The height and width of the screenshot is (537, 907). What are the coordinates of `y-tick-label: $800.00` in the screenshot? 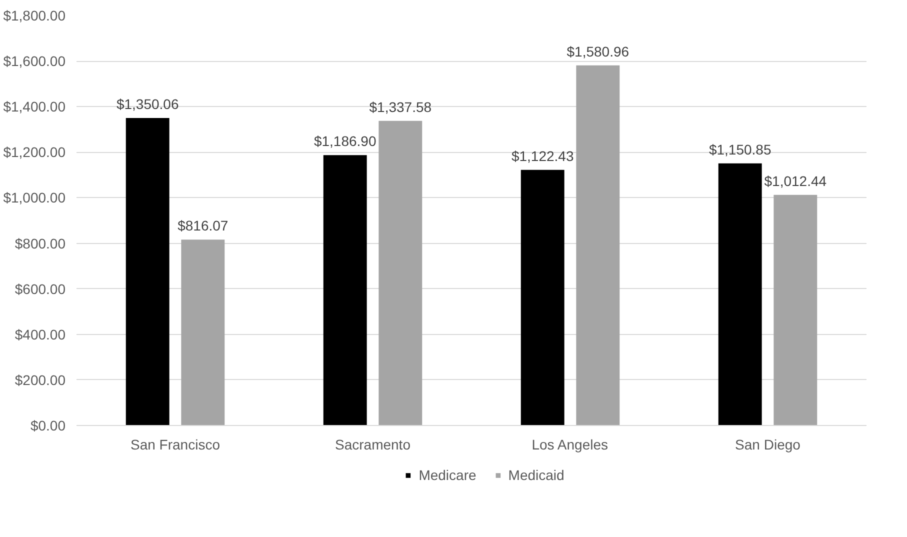 It's located at (40, 243).